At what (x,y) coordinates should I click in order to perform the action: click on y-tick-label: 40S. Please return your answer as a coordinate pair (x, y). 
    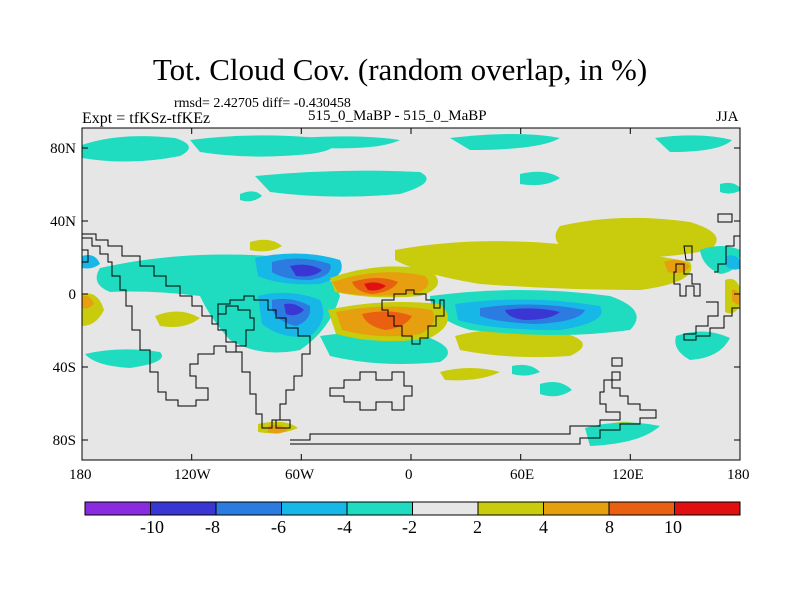
    Looking at the image, I should click on (64, 368).